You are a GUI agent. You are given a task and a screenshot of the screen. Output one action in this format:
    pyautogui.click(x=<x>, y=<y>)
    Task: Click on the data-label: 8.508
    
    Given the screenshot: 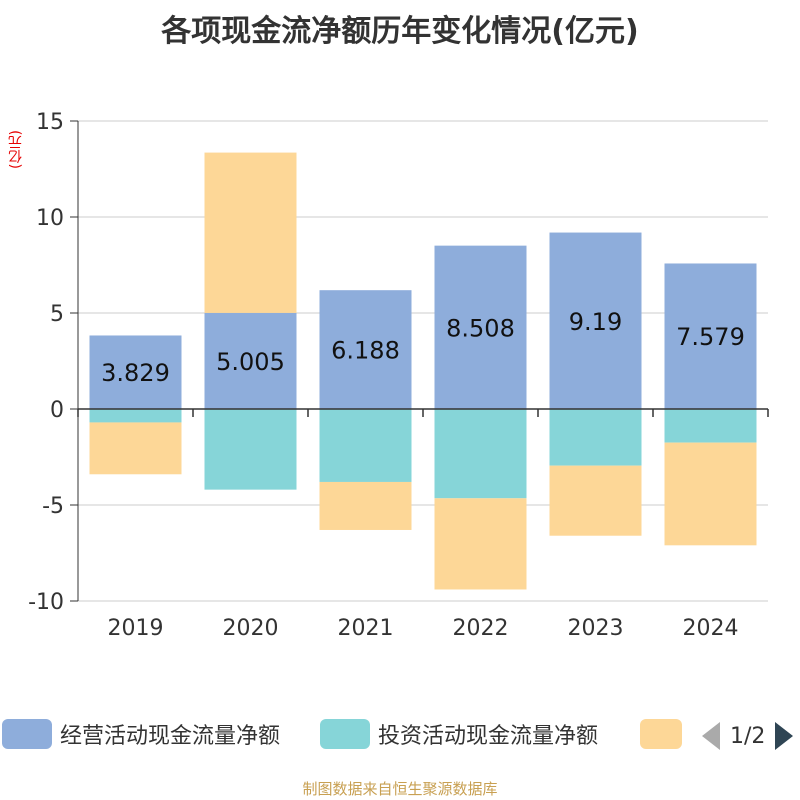 What is the action you would take?
    pyautogui.click(x=480, y=328)
    